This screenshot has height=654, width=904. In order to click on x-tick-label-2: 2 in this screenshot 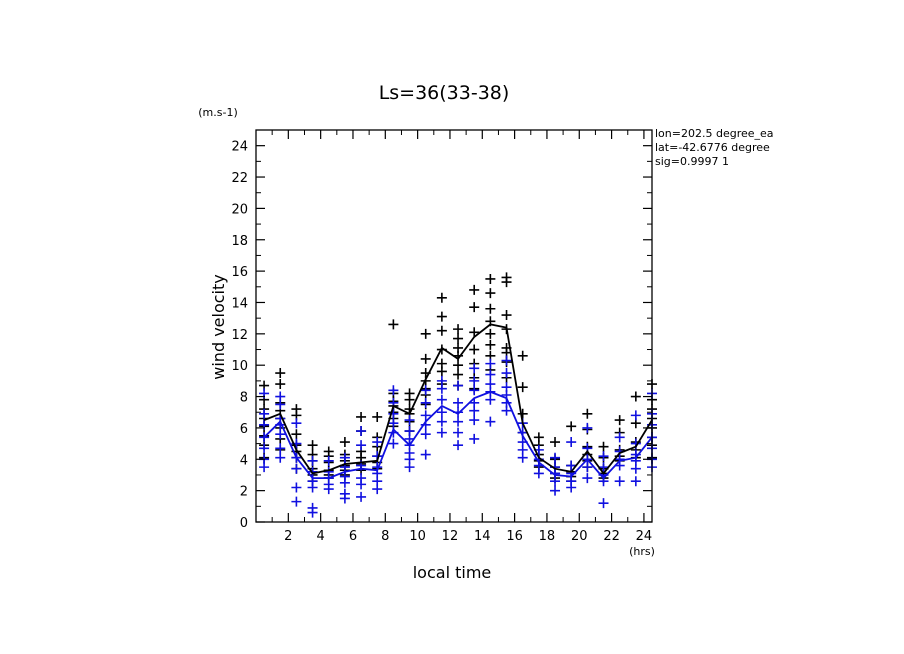, I will do `click(288, 536)`.